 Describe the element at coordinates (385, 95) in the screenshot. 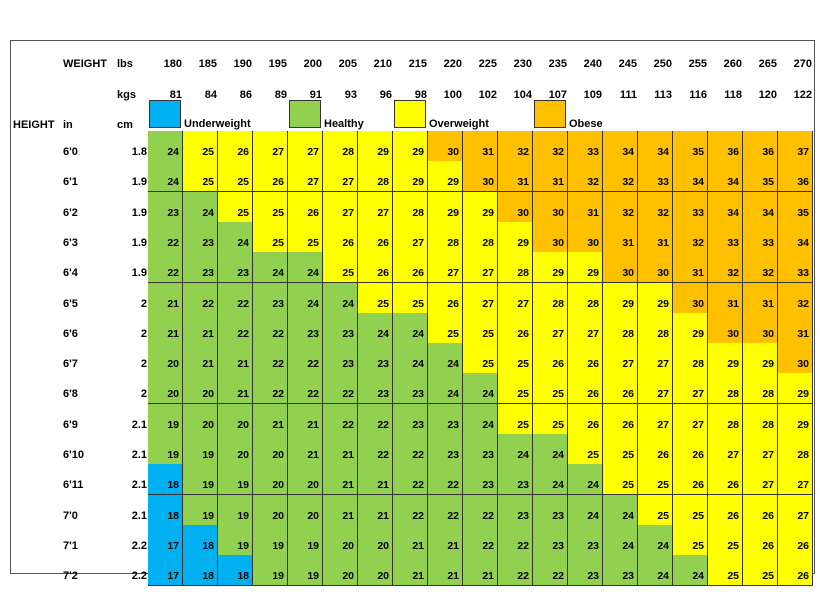

I see `kgs-header-cell: 96` at that location.